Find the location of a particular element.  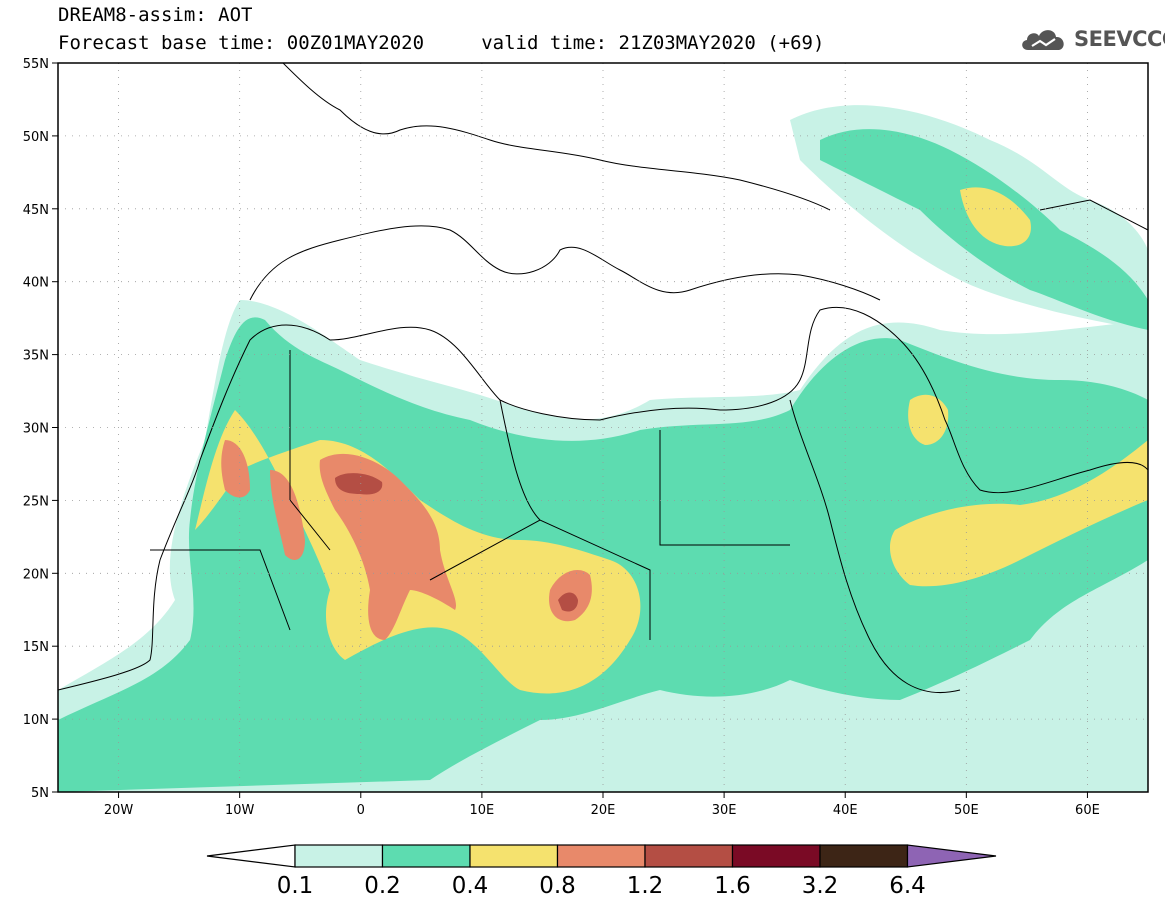

lon-tick-label: 50E is located at coordinates (966, 810).